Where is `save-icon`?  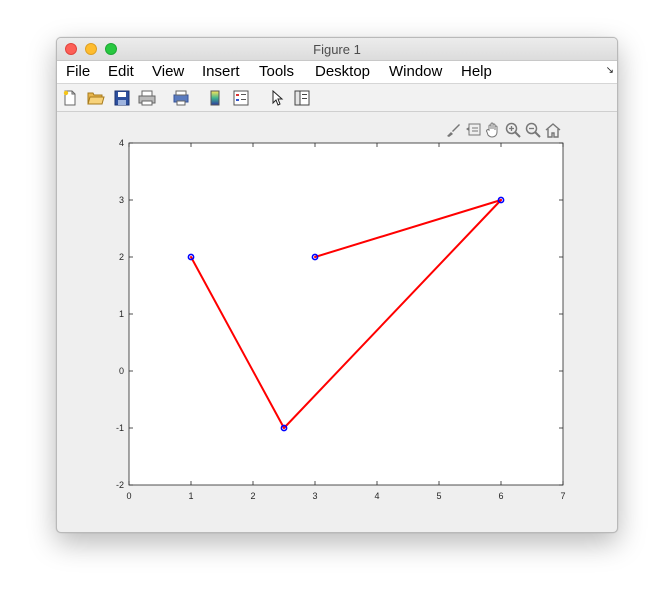
save-icon is located at coordinates (122, 98).